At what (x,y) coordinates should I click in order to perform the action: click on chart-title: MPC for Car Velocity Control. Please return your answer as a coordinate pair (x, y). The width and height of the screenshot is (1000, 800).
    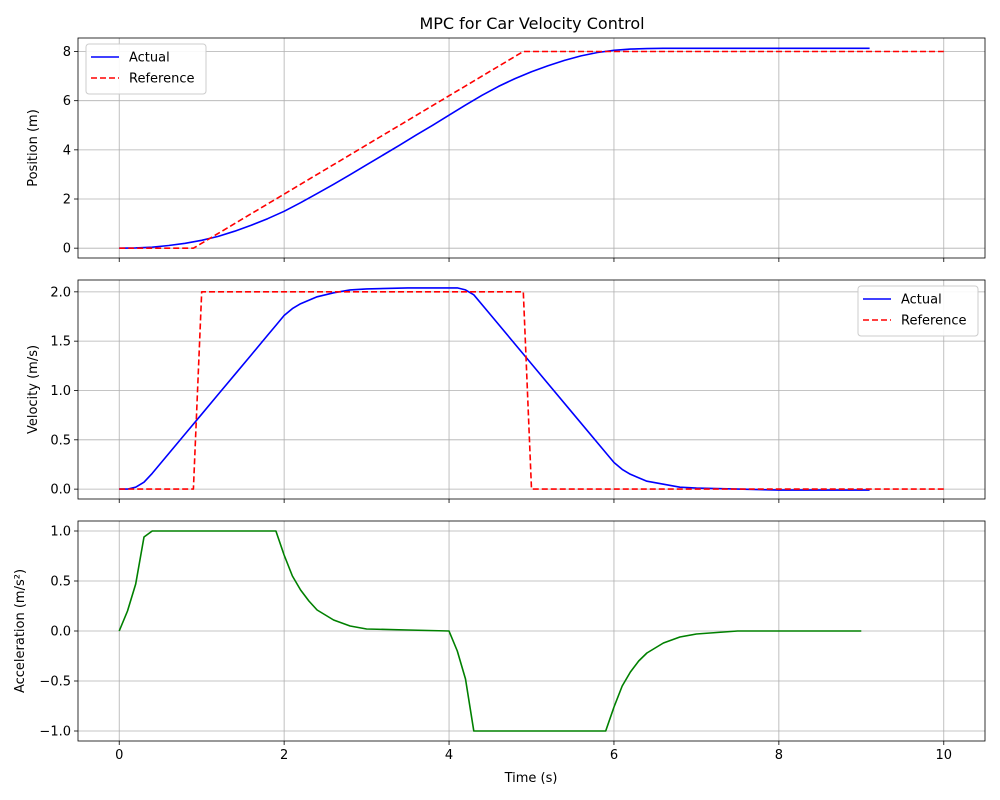
    Looking at the image, I should click on (531, 23).